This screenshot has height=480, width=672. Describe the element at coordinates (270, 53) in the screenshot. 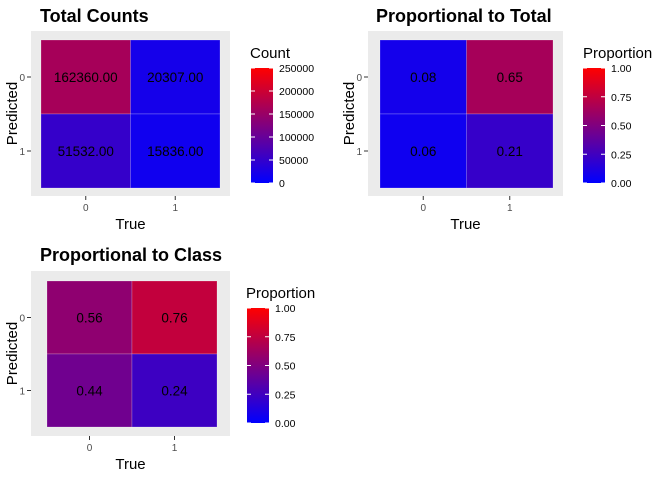

I see `legend-title: Count` at that location.